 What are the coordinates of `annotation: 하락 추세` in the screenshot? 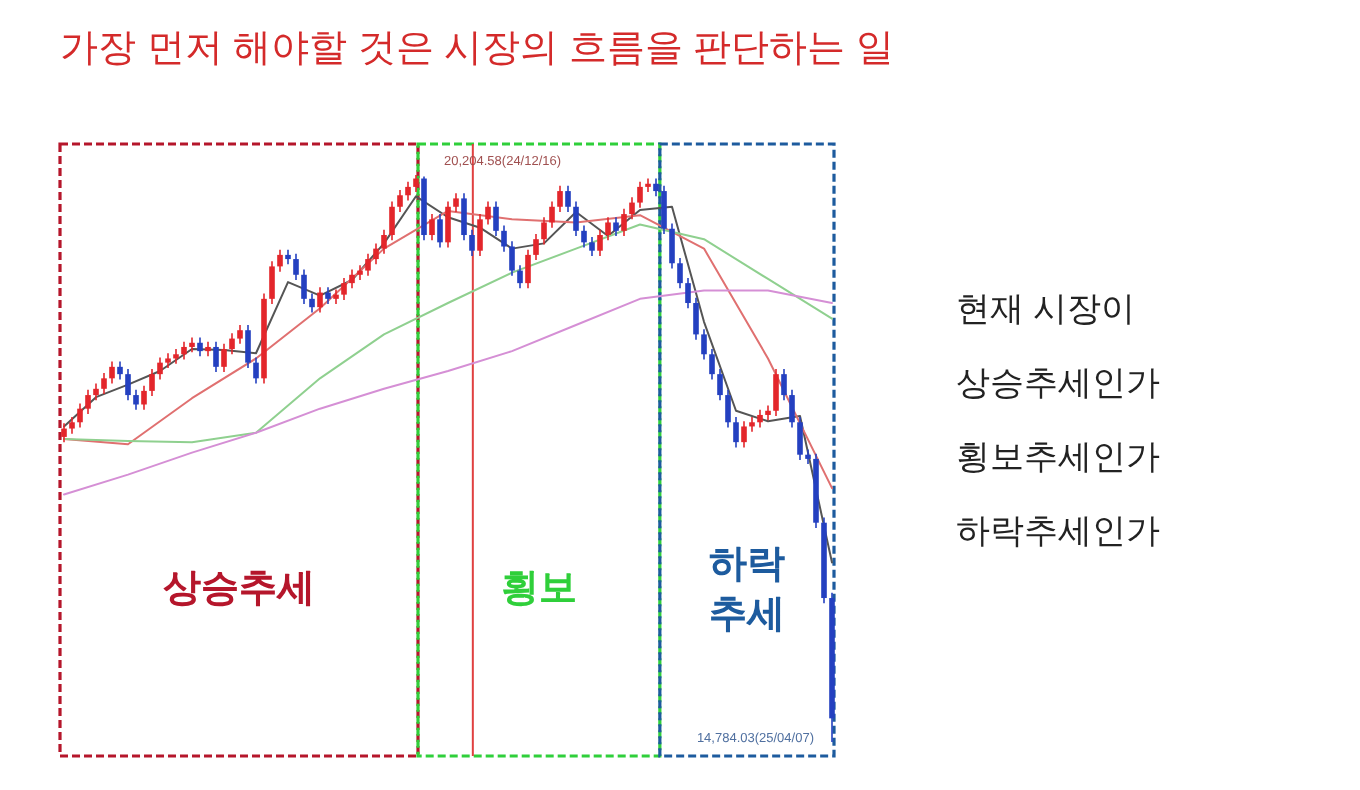 It's located at (746, 590).